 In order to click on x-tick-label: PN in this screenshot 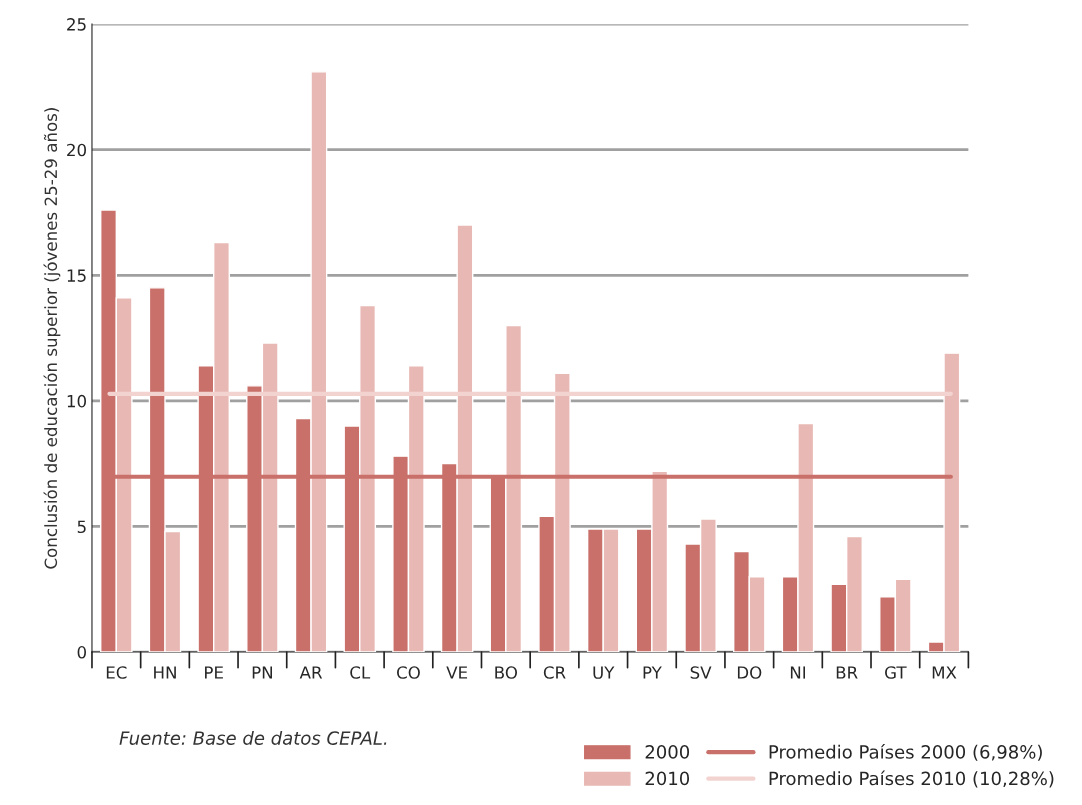, I will do `click(262, 672)`.